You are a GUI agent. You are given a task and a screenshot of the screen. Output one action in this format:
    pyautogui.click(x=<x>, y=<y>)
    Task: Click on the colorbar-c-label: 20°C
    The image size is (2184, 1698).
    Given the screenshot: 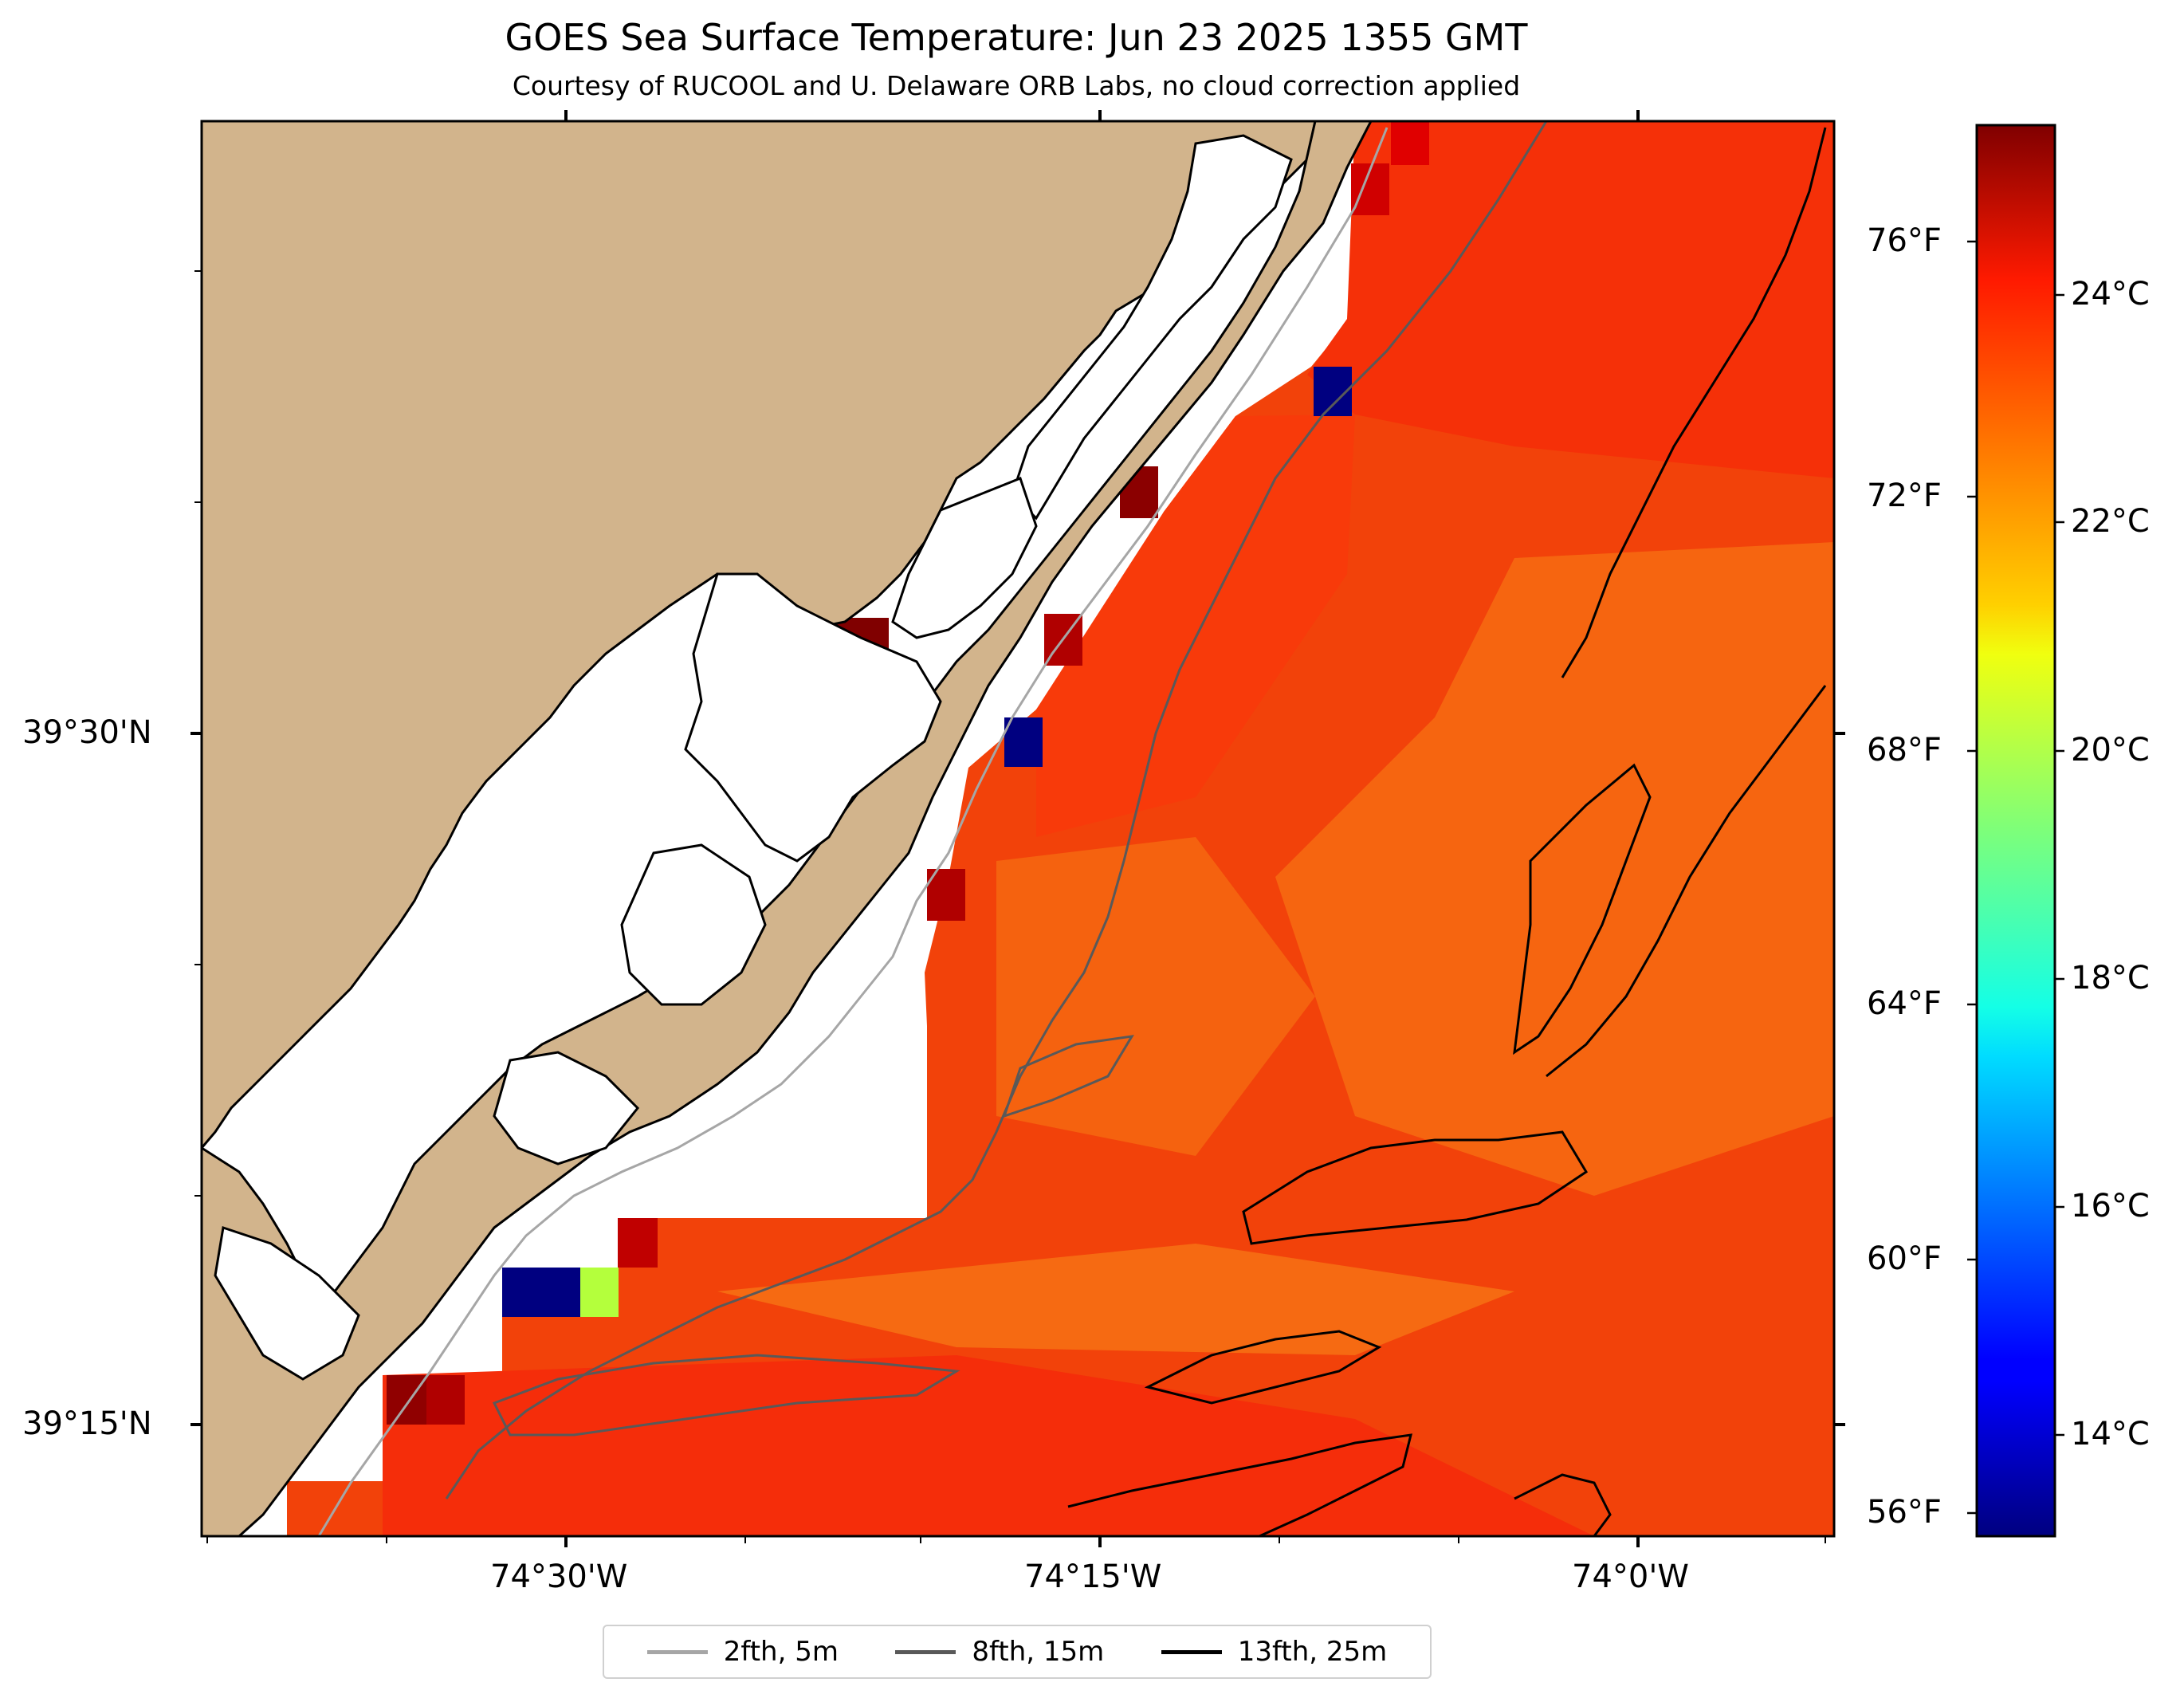 What is the action you would take?
    pyautogui.click(x=2110, y=750)
    